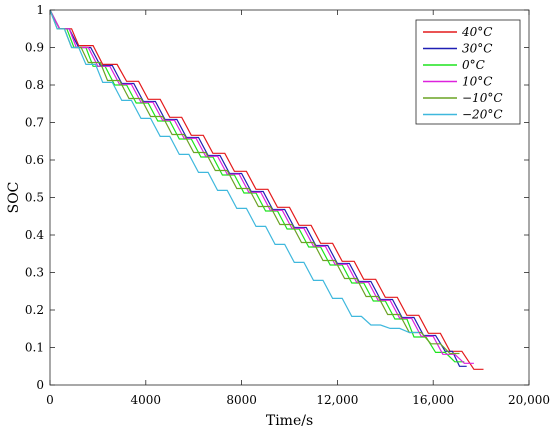  I want to click on x-axis-label: Time/s, so click(289, 421).